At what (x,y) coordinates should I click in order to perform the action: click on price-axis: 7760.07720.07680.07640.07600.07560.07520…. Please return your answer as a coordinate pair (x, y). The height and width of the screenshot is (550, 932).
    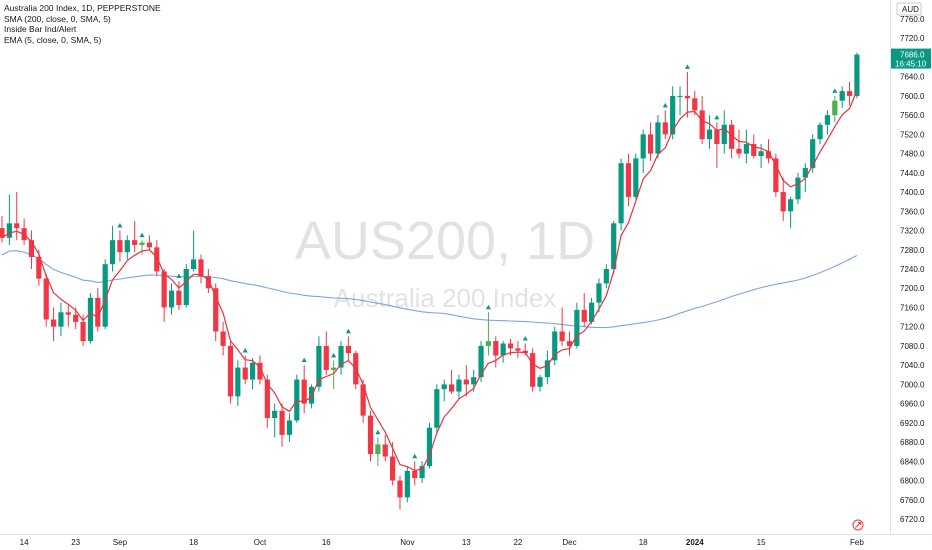
    Looking at the image, I should click on (911, 267).